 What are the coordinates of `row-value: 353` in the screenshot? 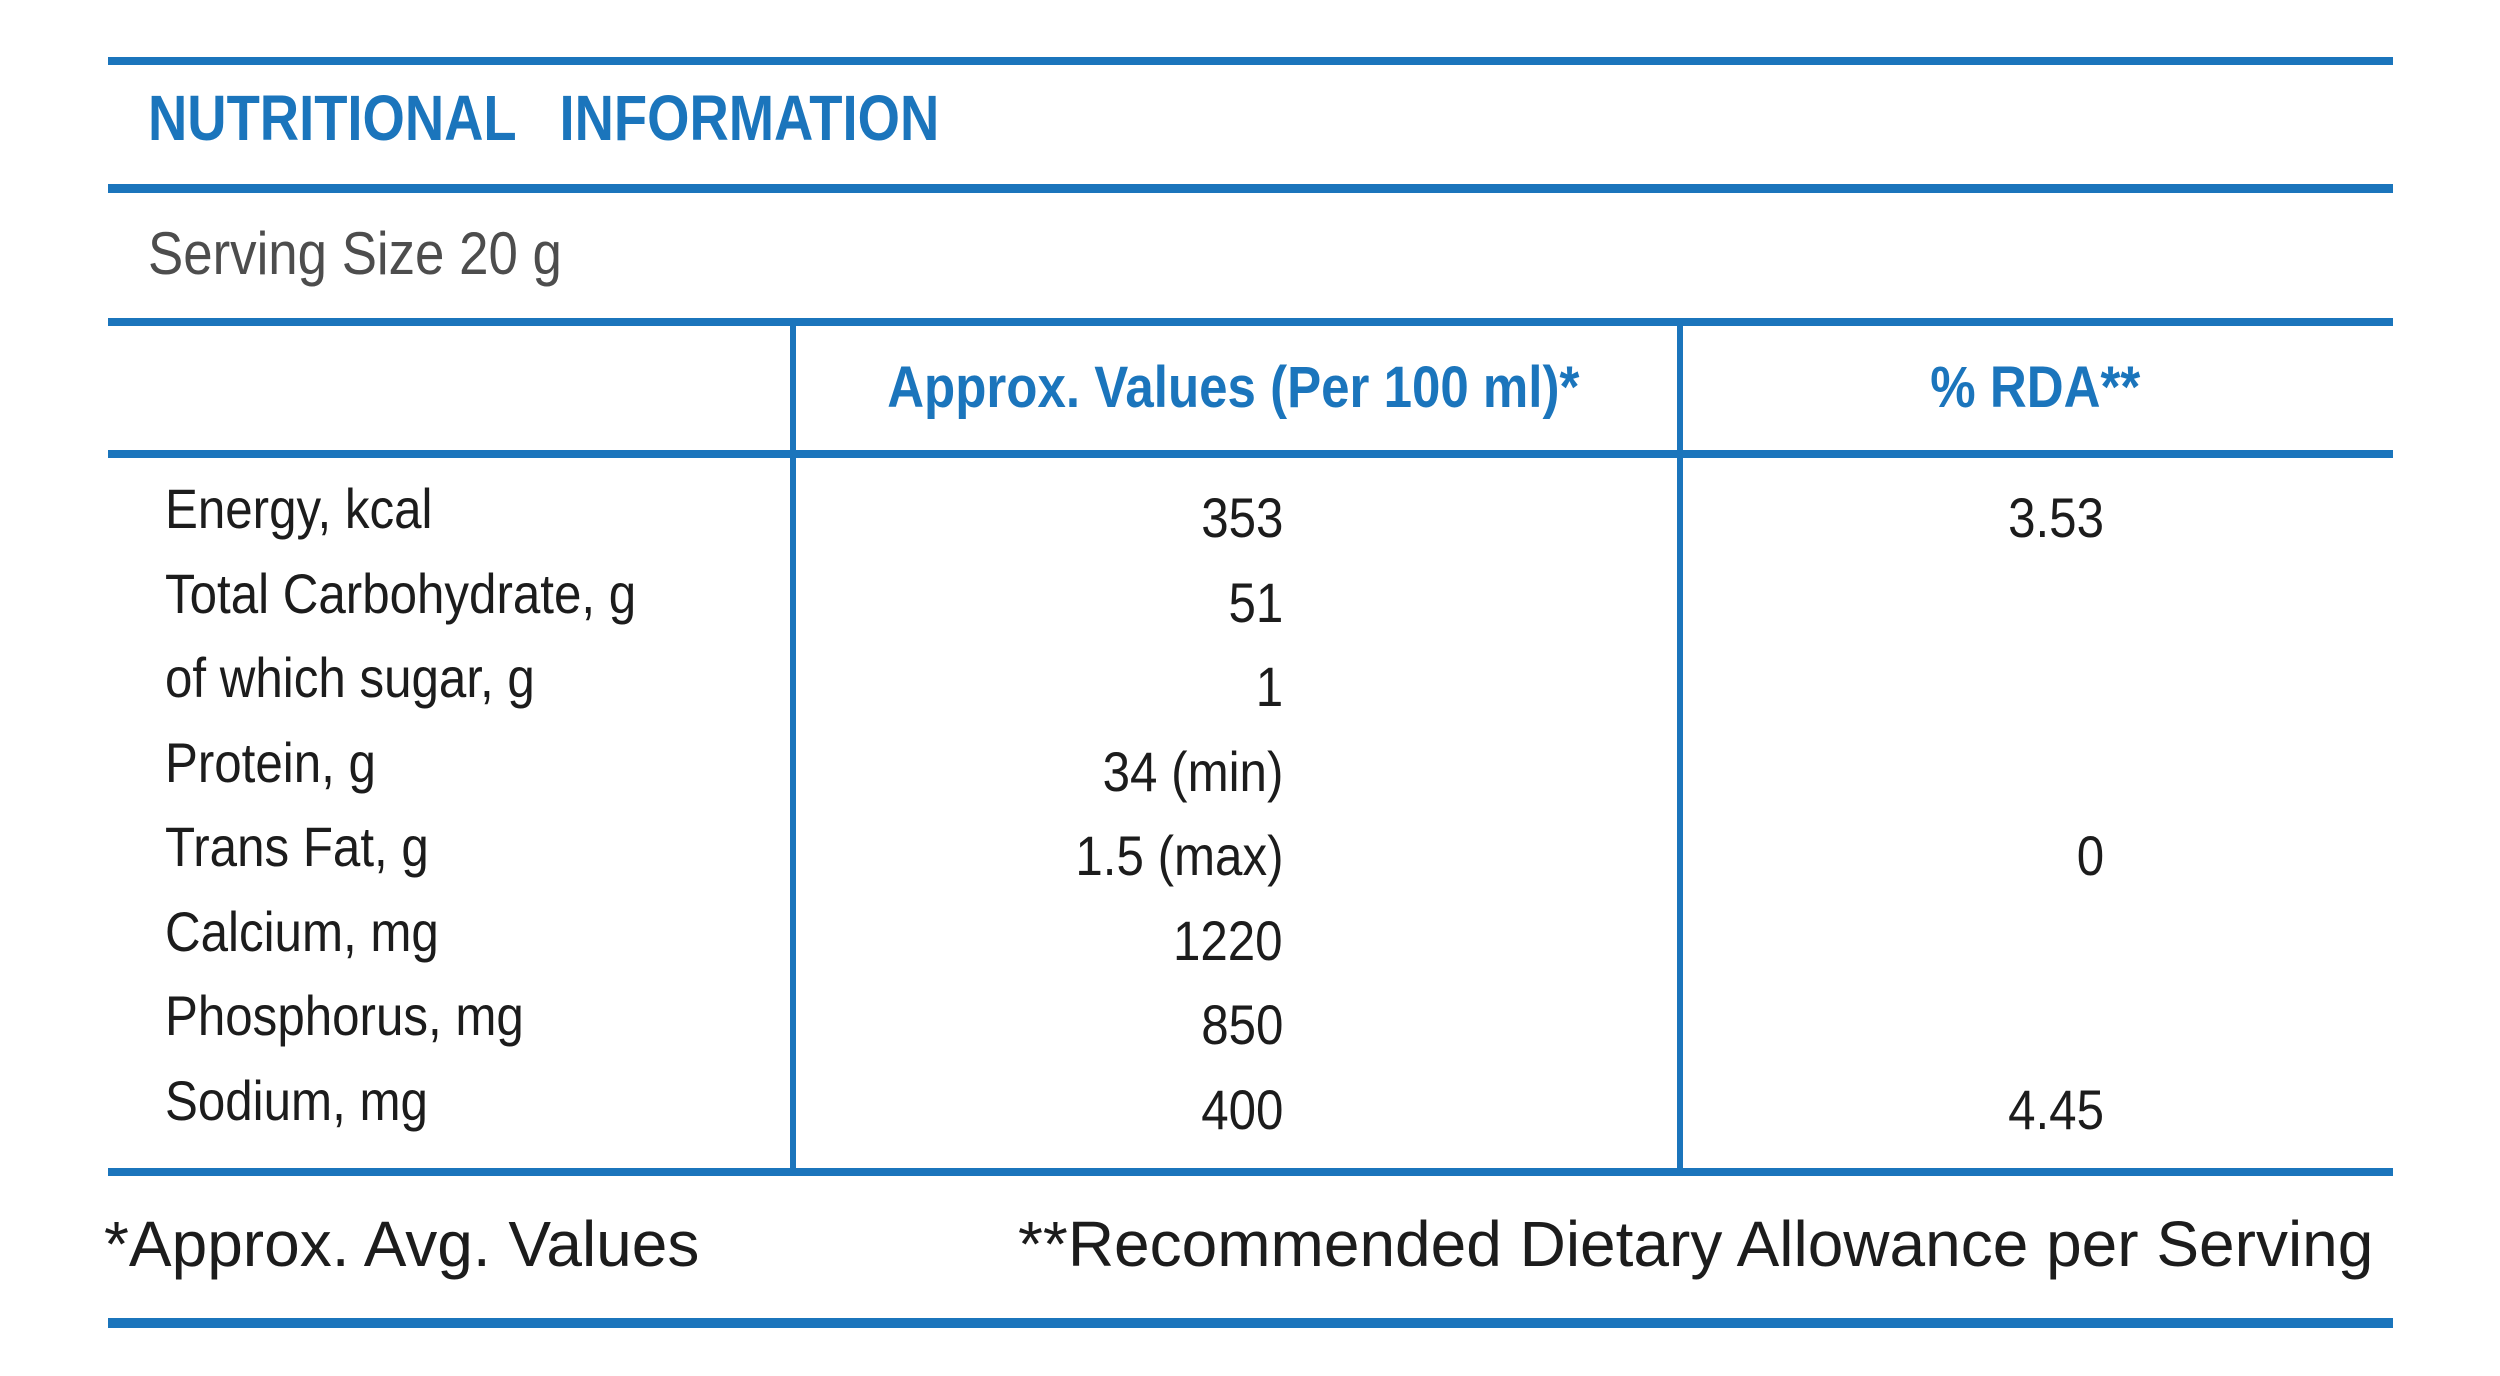 It's located at (1241, 518).